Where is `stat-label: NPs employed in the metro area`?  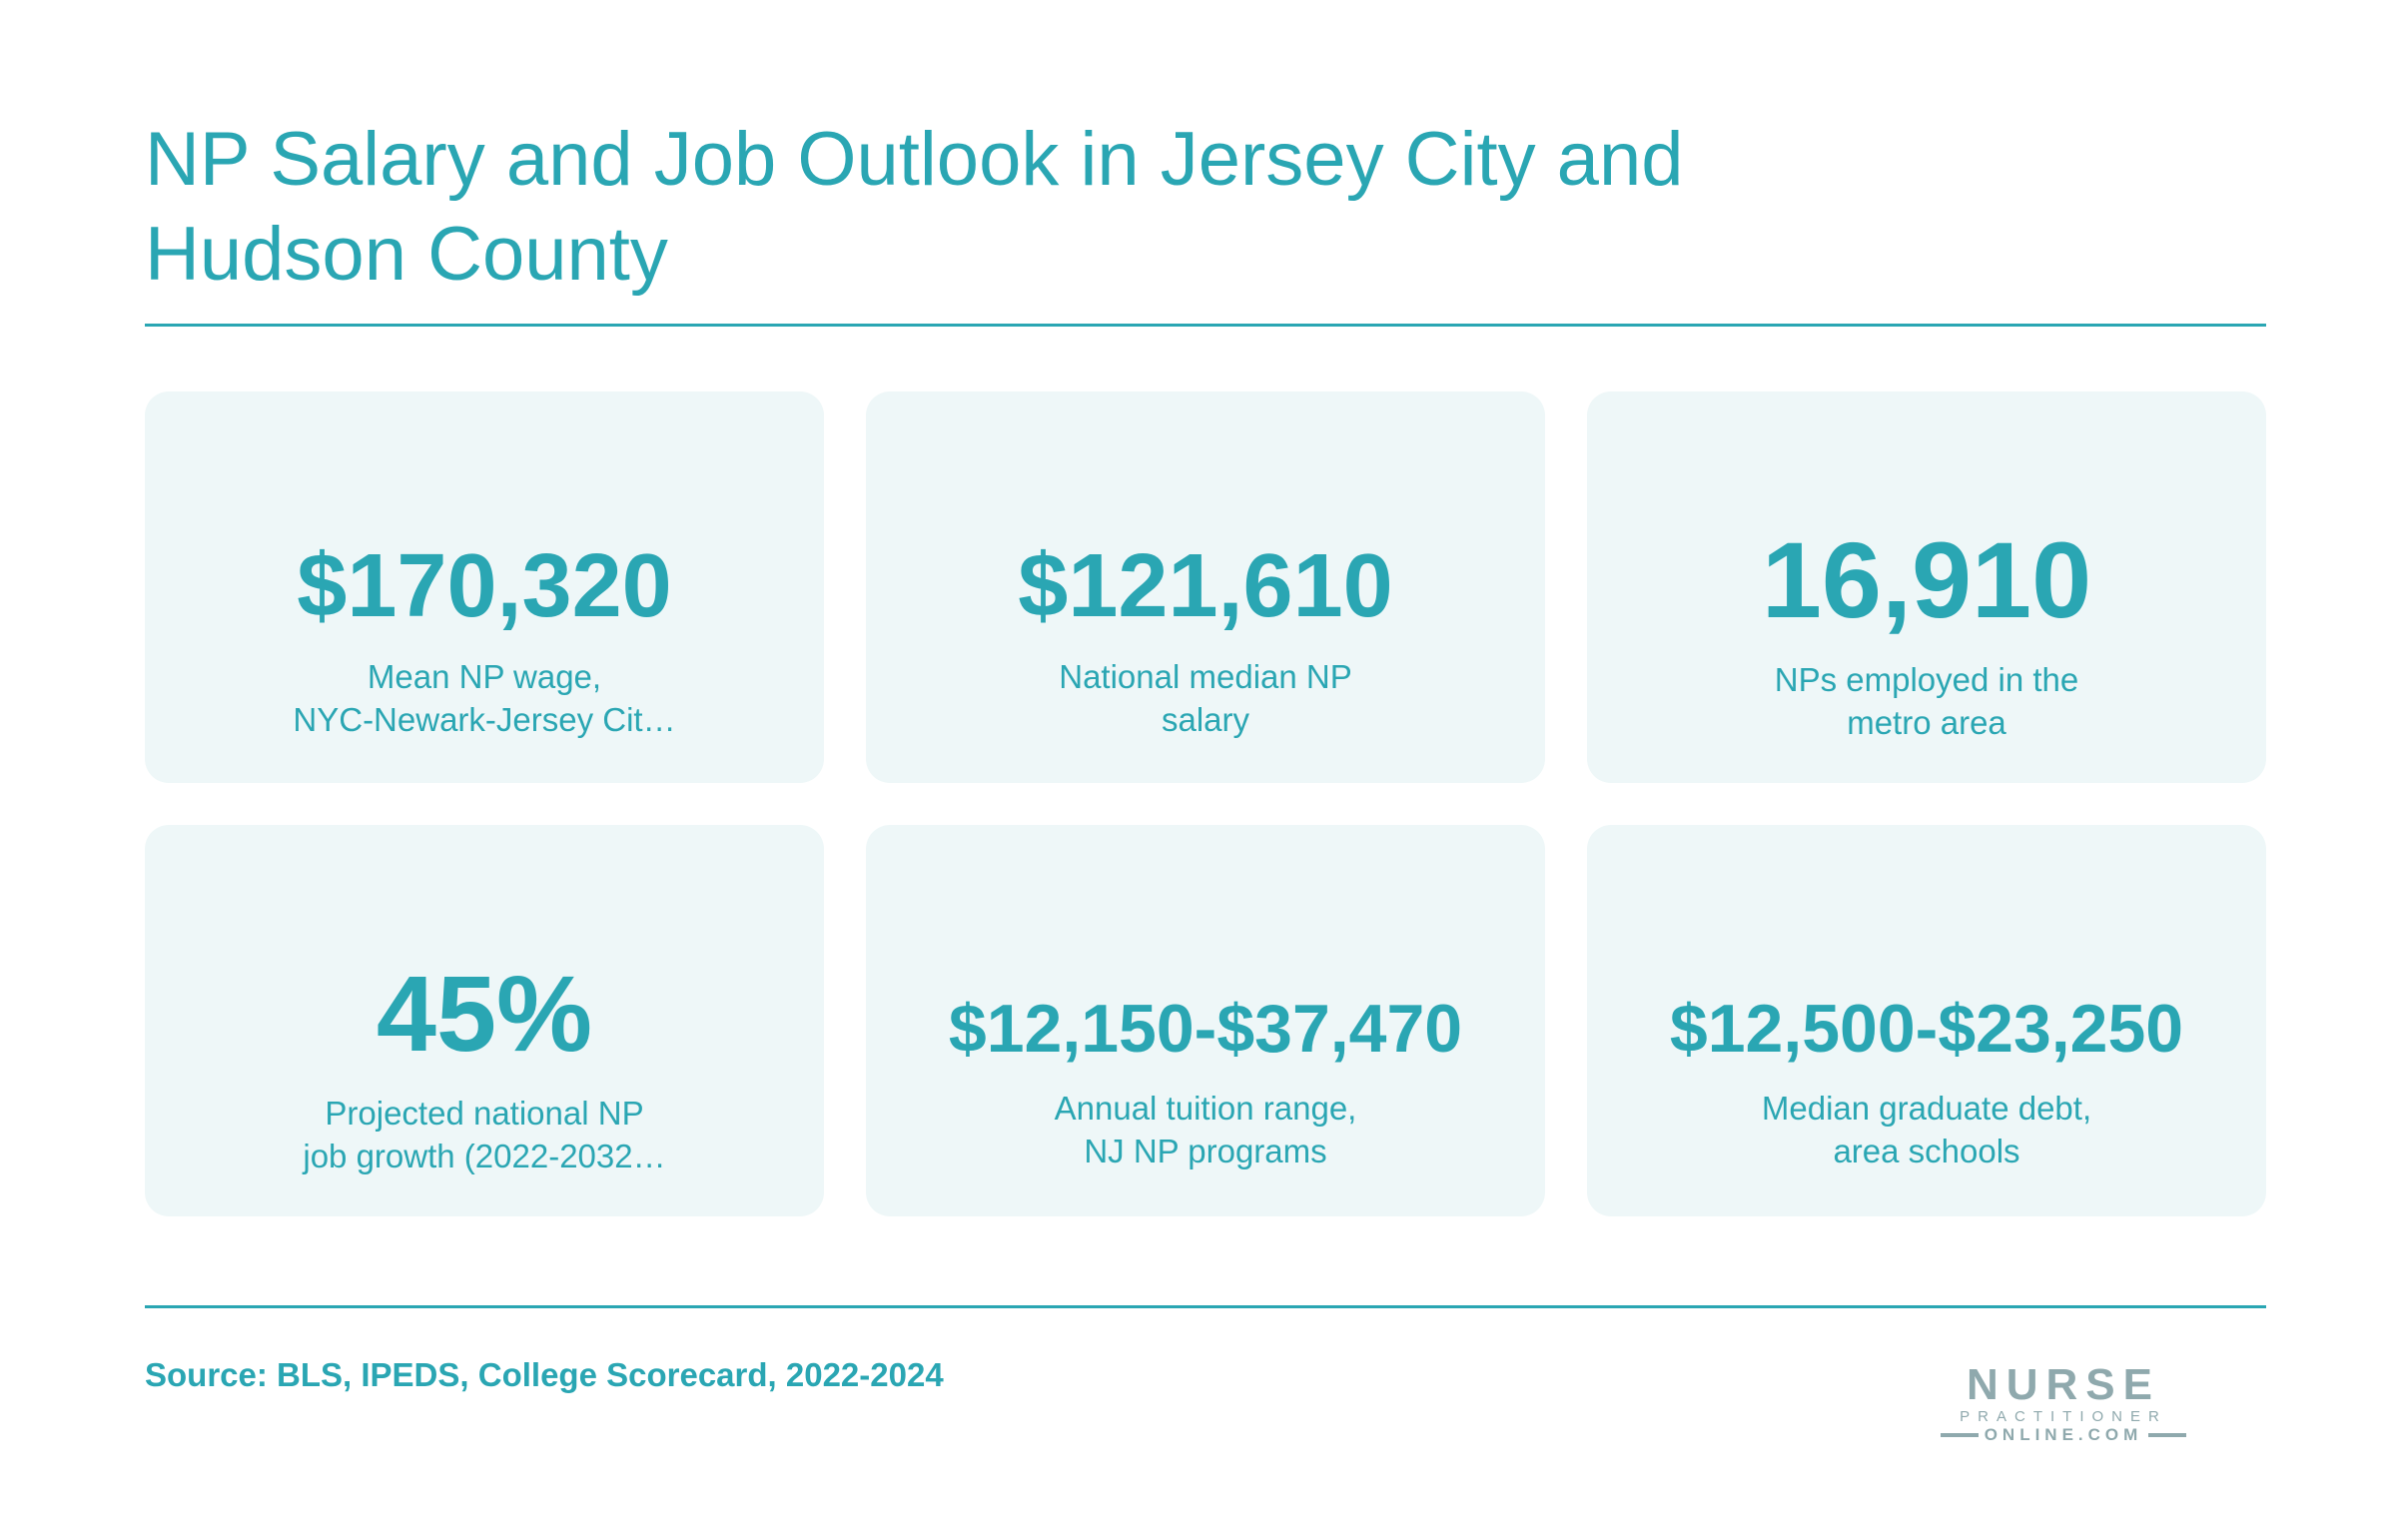
stat-label: NPs employed in the metro area is located at coordinates (1926, 701).